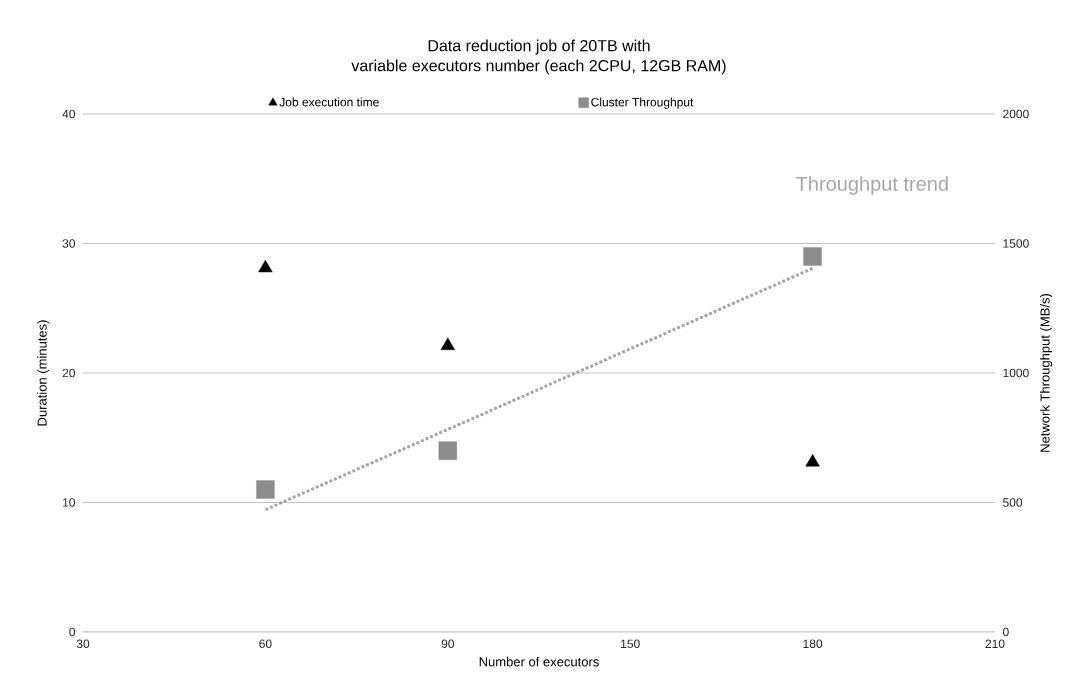 Image resolution: width=1087 pixels, height=687 pixels. I want to click on text: Throughput trend, so click(872, 185).